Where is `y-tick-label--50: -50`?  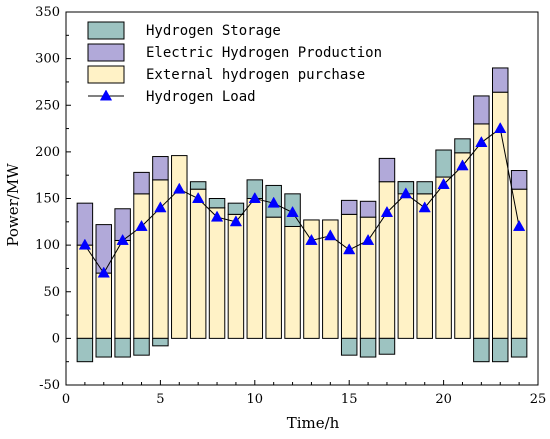
y-tick-label--50: -50 is located at coordinates (49, 385).